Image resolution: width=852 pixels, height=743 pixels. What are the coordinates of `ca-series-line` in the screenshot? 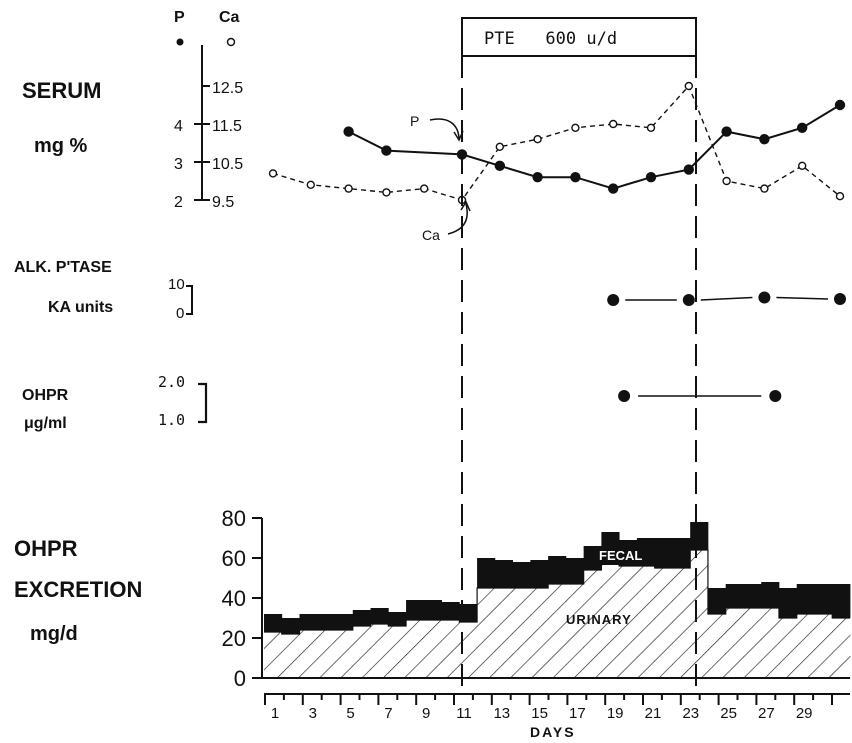 It's located at (556, 142).